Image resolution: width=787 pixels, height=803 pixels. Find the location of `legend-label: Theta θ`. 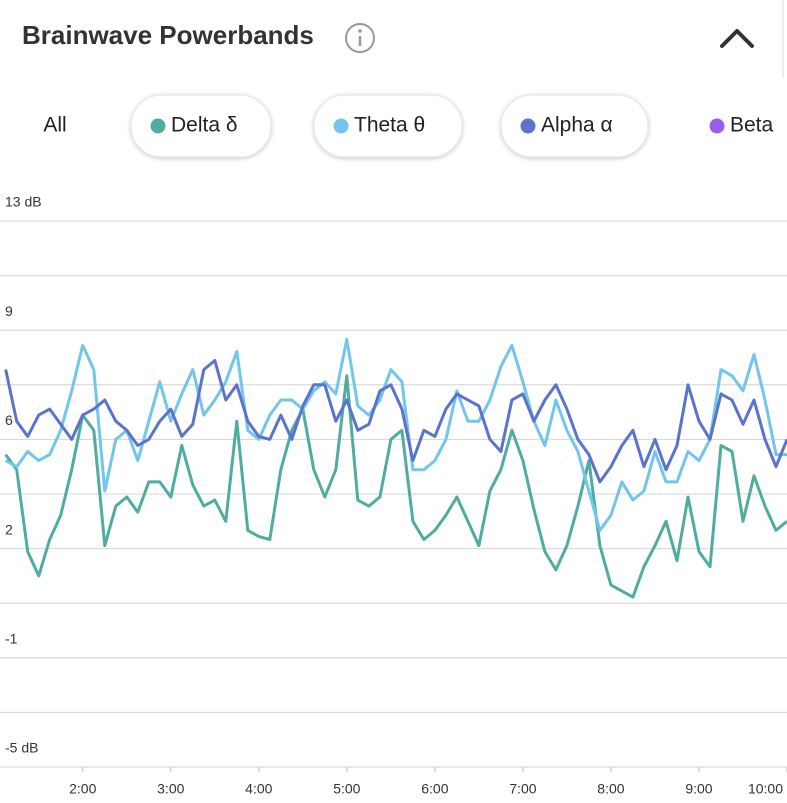

legend-label: Theta θ is located at coordinates (389, 125).